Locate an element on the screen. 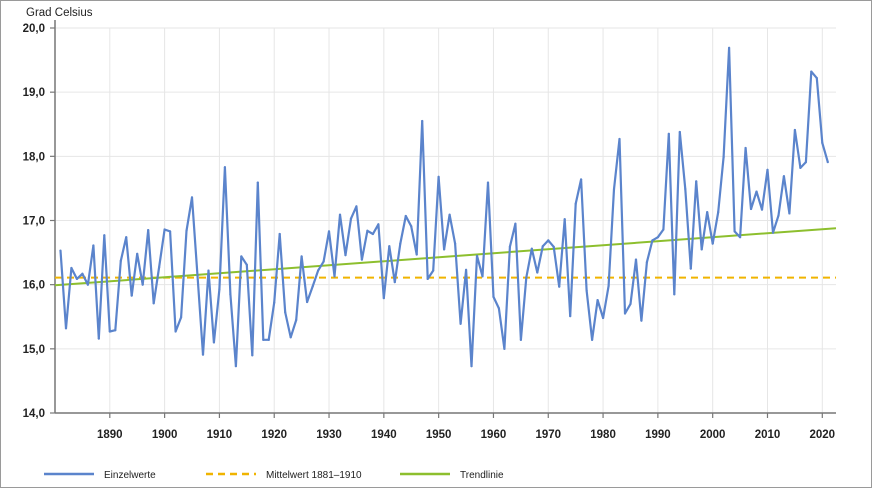  legend-label-trendlinie: Trendlinie is located at coordinates (482, 475).